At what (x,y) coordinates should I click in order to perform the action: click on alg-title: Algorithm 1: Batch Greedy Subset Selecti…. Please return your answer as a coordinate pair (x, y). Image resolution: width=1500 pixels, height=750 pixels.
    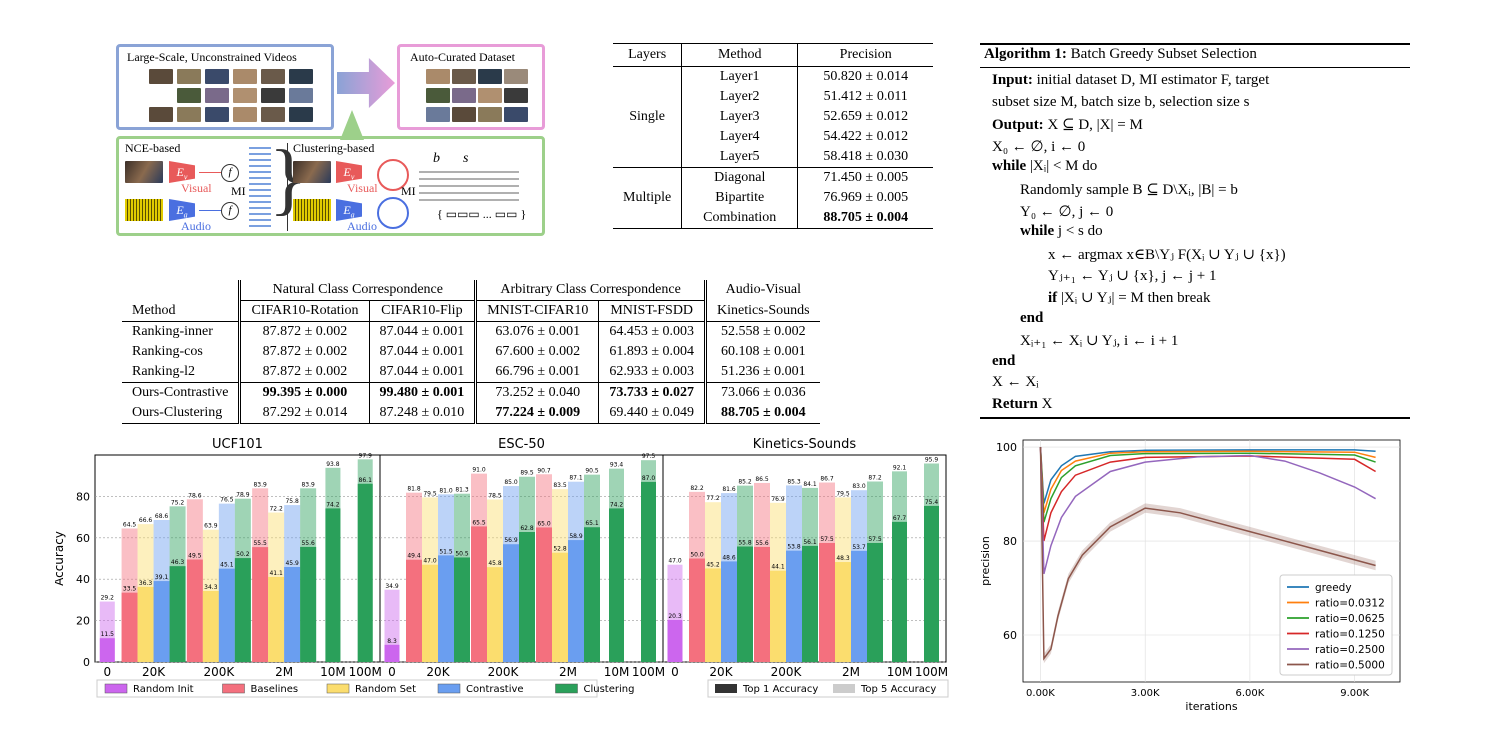
    Looking at the image, I should click on (1120, 54).